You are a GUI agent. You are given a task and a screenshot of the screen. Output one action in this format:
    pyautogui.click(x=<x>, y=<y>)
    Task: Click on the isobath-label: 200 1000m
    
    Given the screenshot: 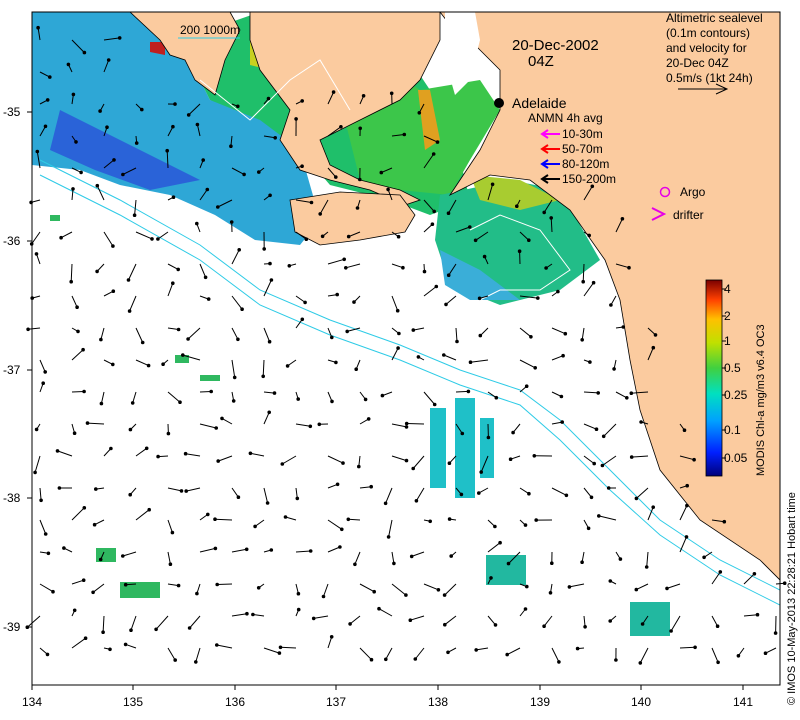 What is the action you would take?
    pyautogui.click(x=210, y=30)
    